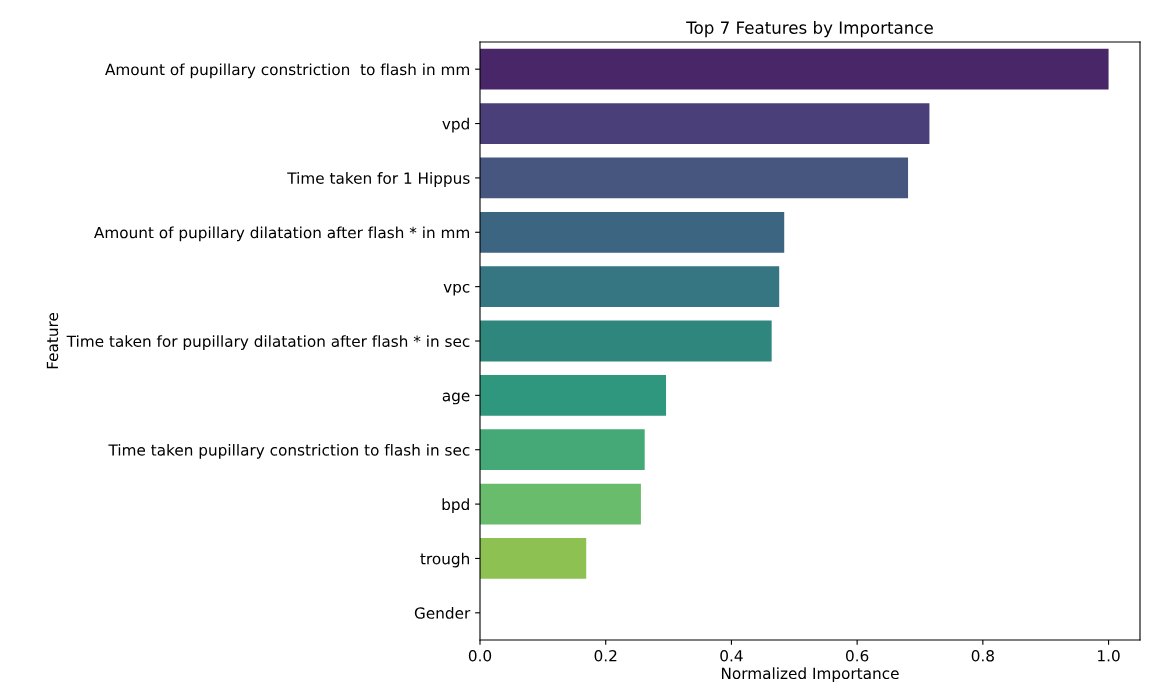 The width and height of the screenshot is (1153, 691). I want to click on y-tick-label: vpc, so click(456, 289).